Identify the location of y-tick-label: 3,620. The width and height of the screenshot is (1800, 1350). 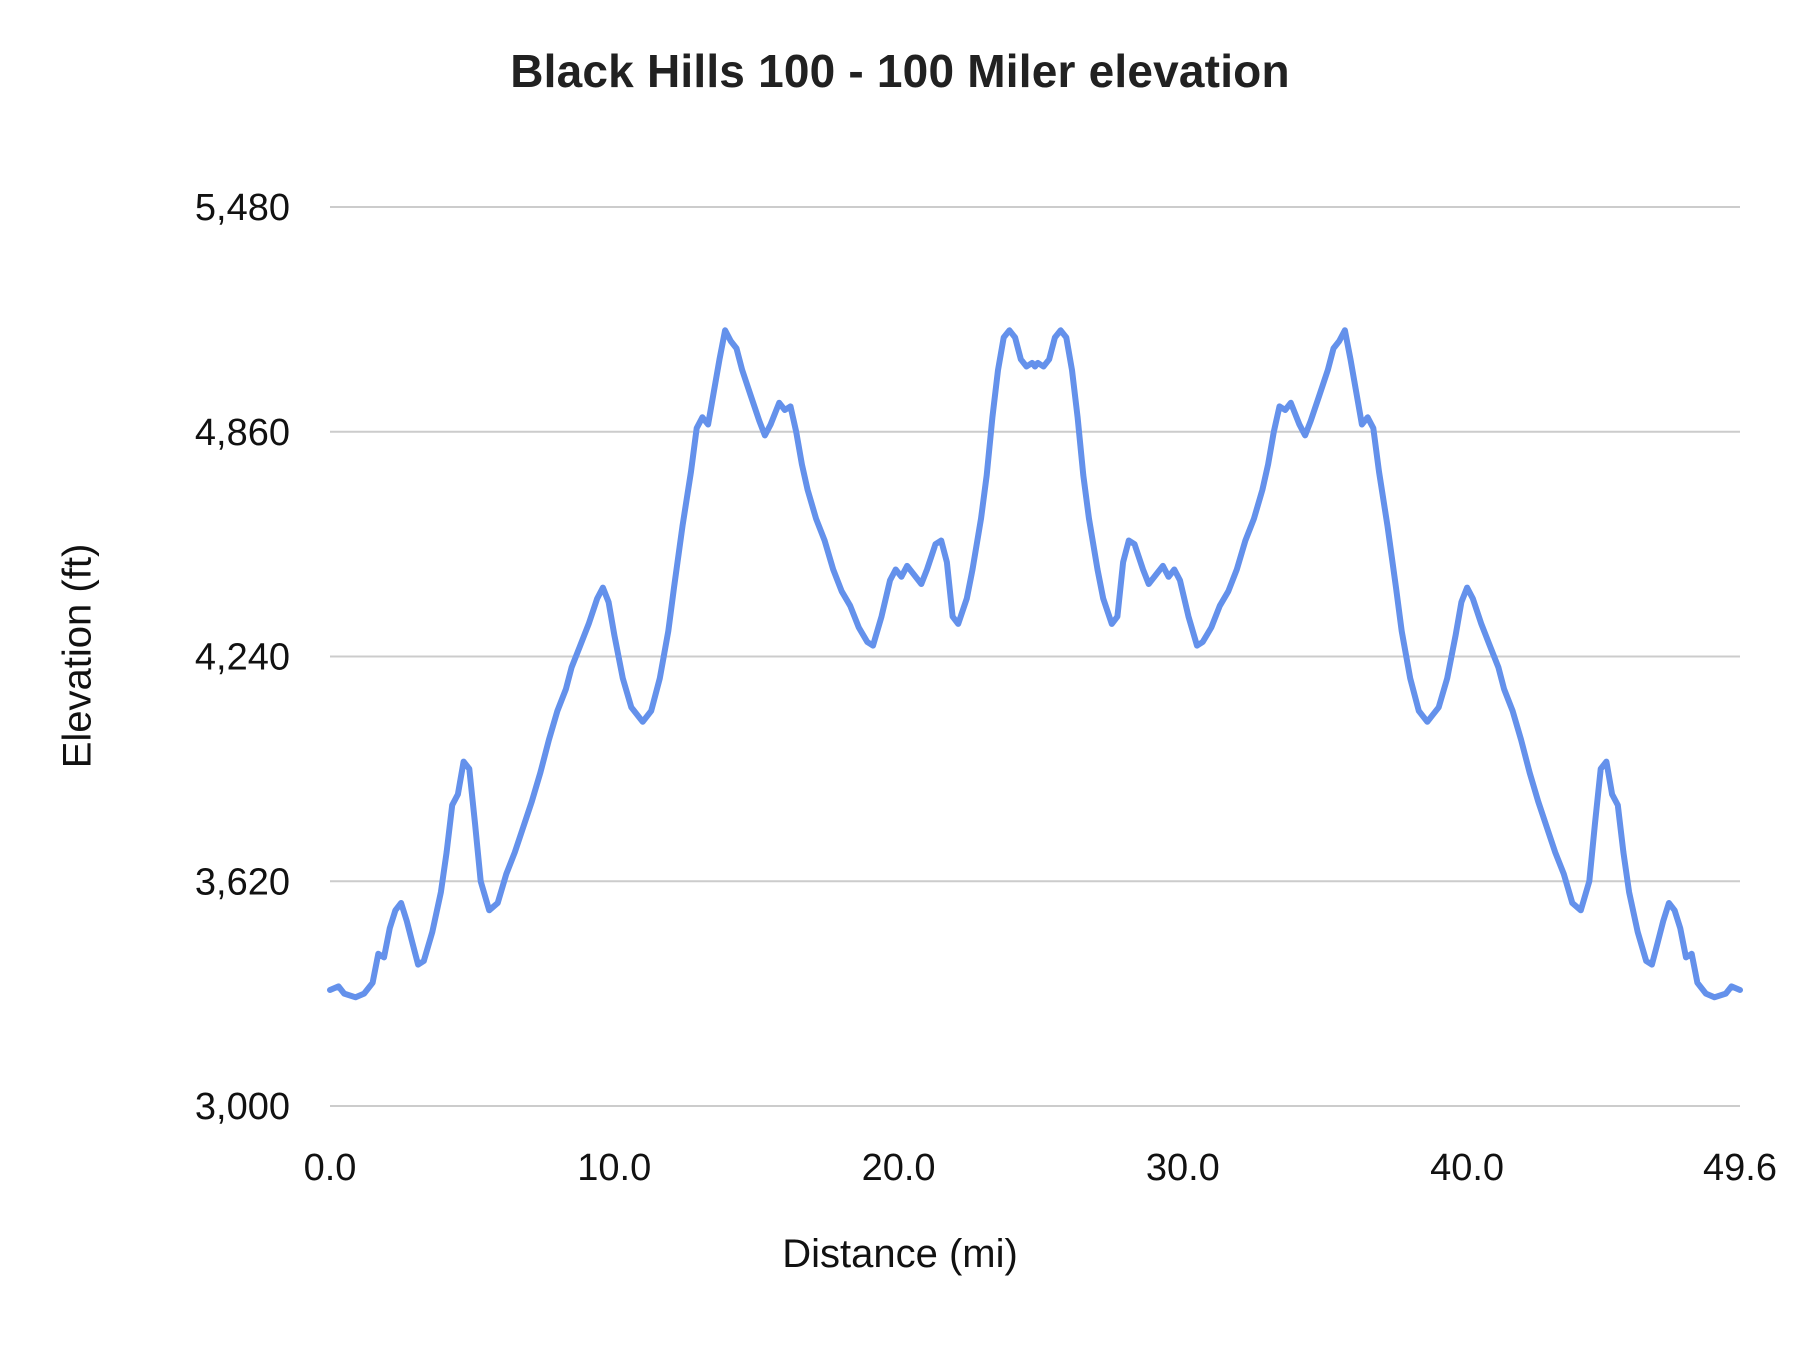
(242, 882).